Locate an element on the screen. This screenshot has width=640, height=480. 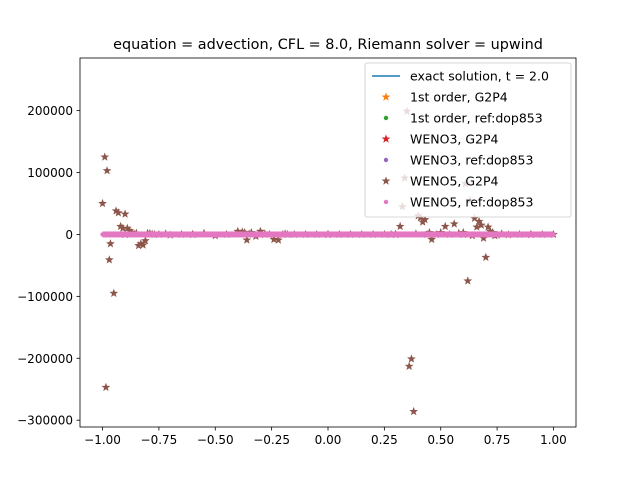
legend-item: WENO5, ref:dop853 is located at coordinates (458, 202).